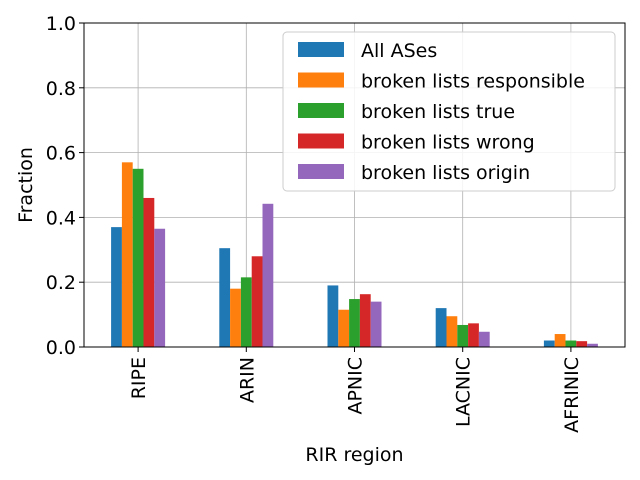 The width and height of the screenshot is (640, 480). I want to click on x-tick-label: ARIN, so click(247, 380).